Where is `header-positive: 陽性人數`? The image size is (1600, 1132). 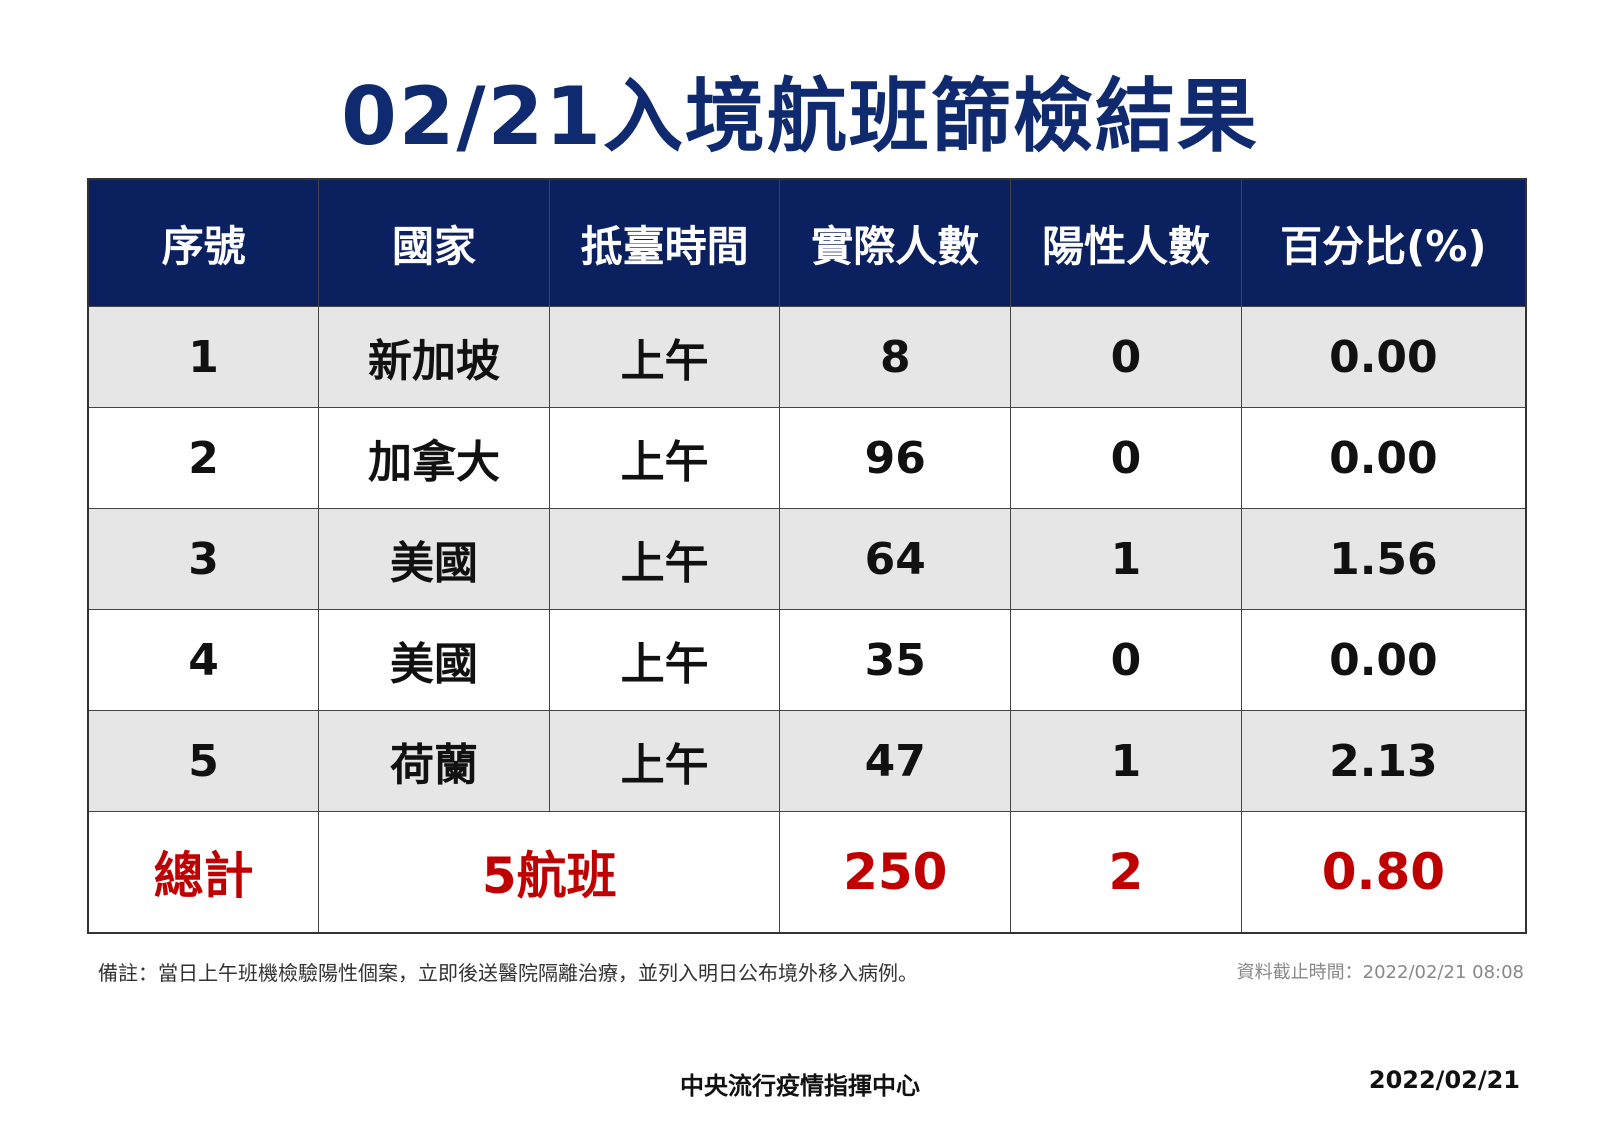
header-positive: 陽性人數 is located at coordinates (1126, 242).